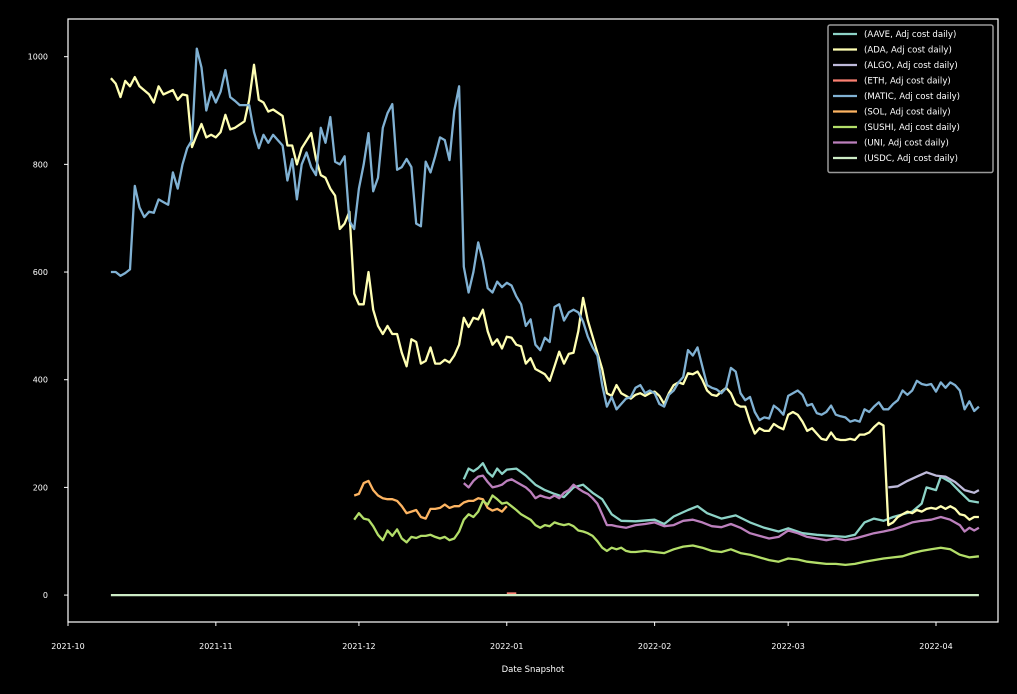 The width and height of the screenshot is (1017, 694). I want to click on x-axis-label: Date Snapshot, so click(533, 670).